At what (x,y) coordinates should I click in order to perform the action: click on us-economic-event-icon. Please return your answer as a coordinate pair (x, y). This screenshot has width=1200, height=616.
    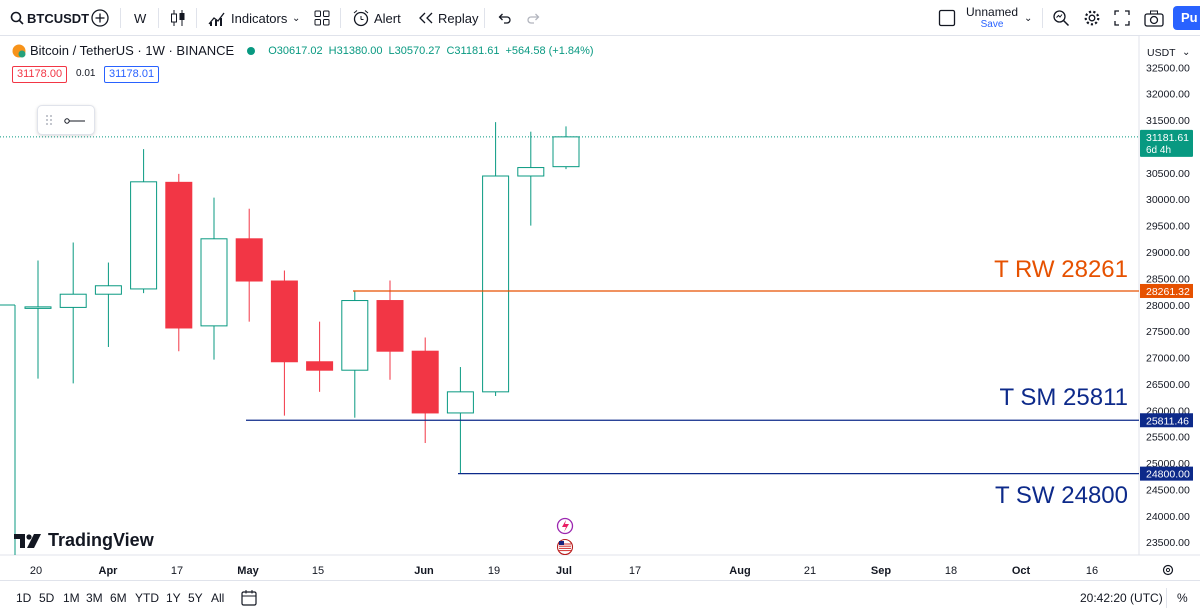
    Looking at the image, I should click on (565, 547).